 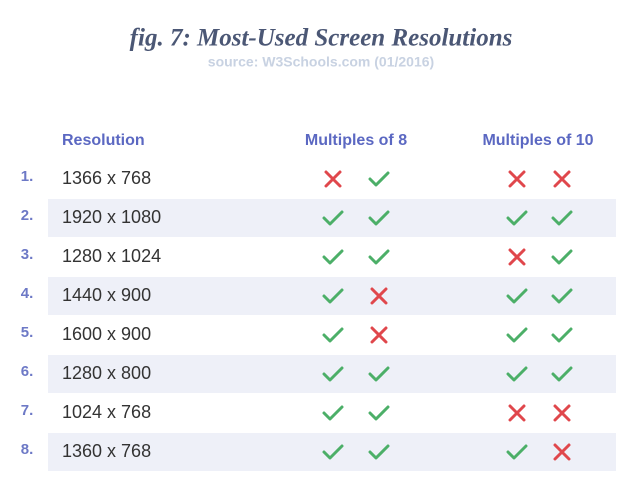 What do you see at coordinates (27, 215) in the screenshot?
I see `rank: 2.` at bounding box center [27, 215].